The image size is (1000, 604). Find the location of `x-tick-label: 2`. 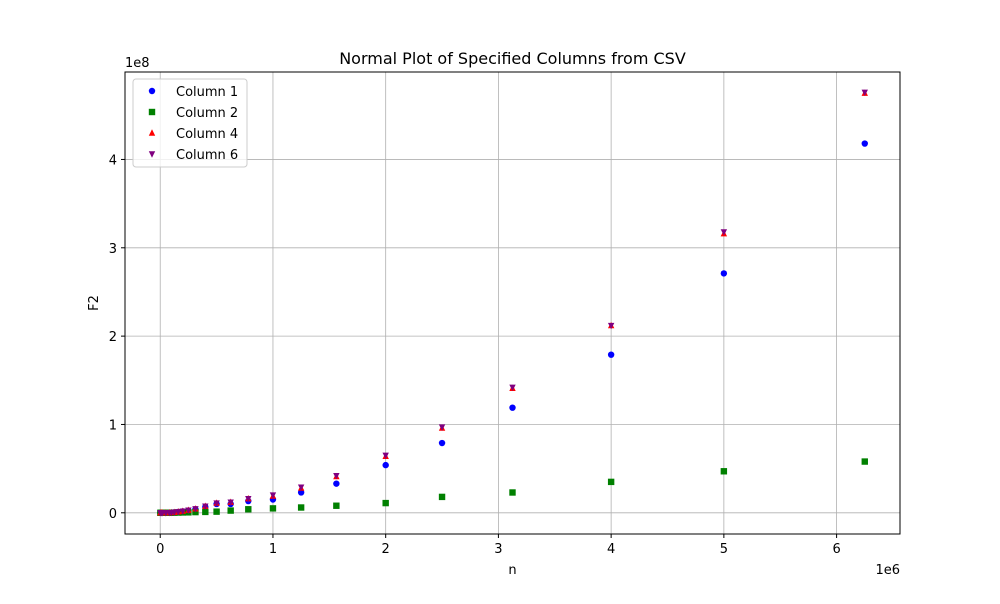

x-tick-label: 2 is located at coordinates (386, 549).